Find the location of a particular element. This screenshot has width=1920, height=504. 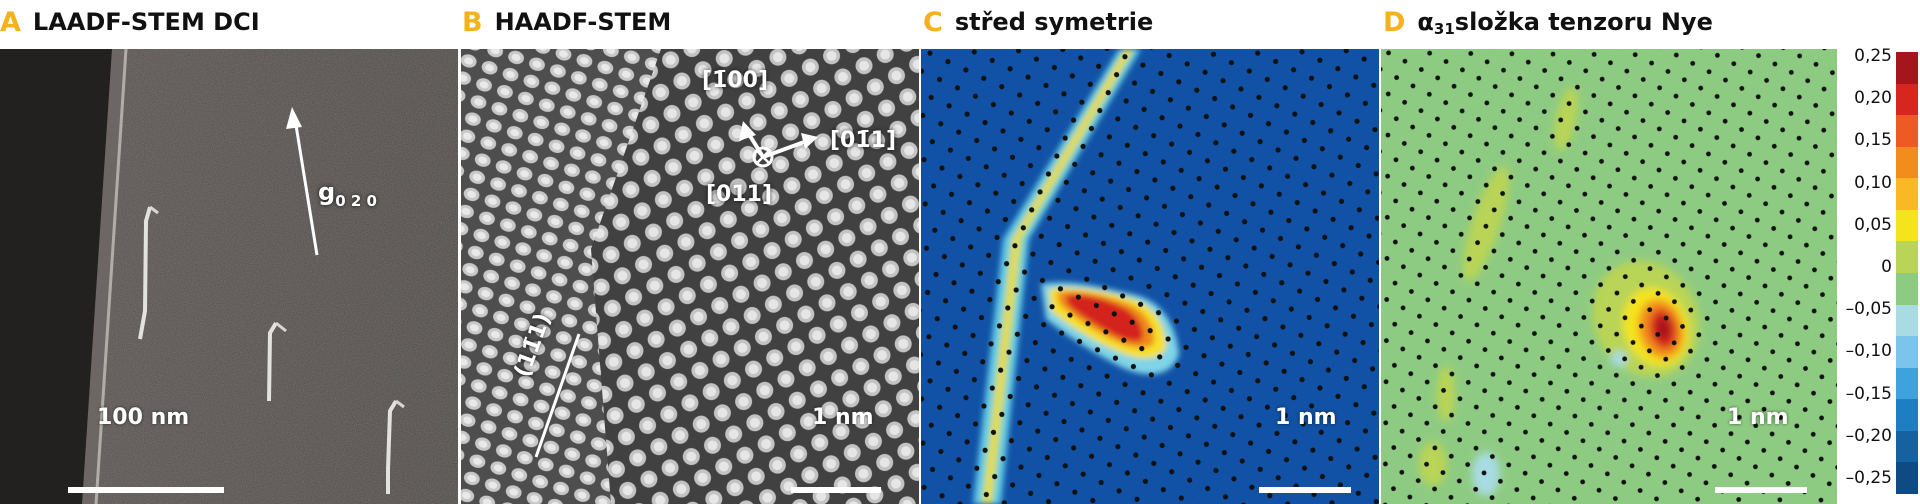

panel-a-dislocations is located at coordinates (271, 349).